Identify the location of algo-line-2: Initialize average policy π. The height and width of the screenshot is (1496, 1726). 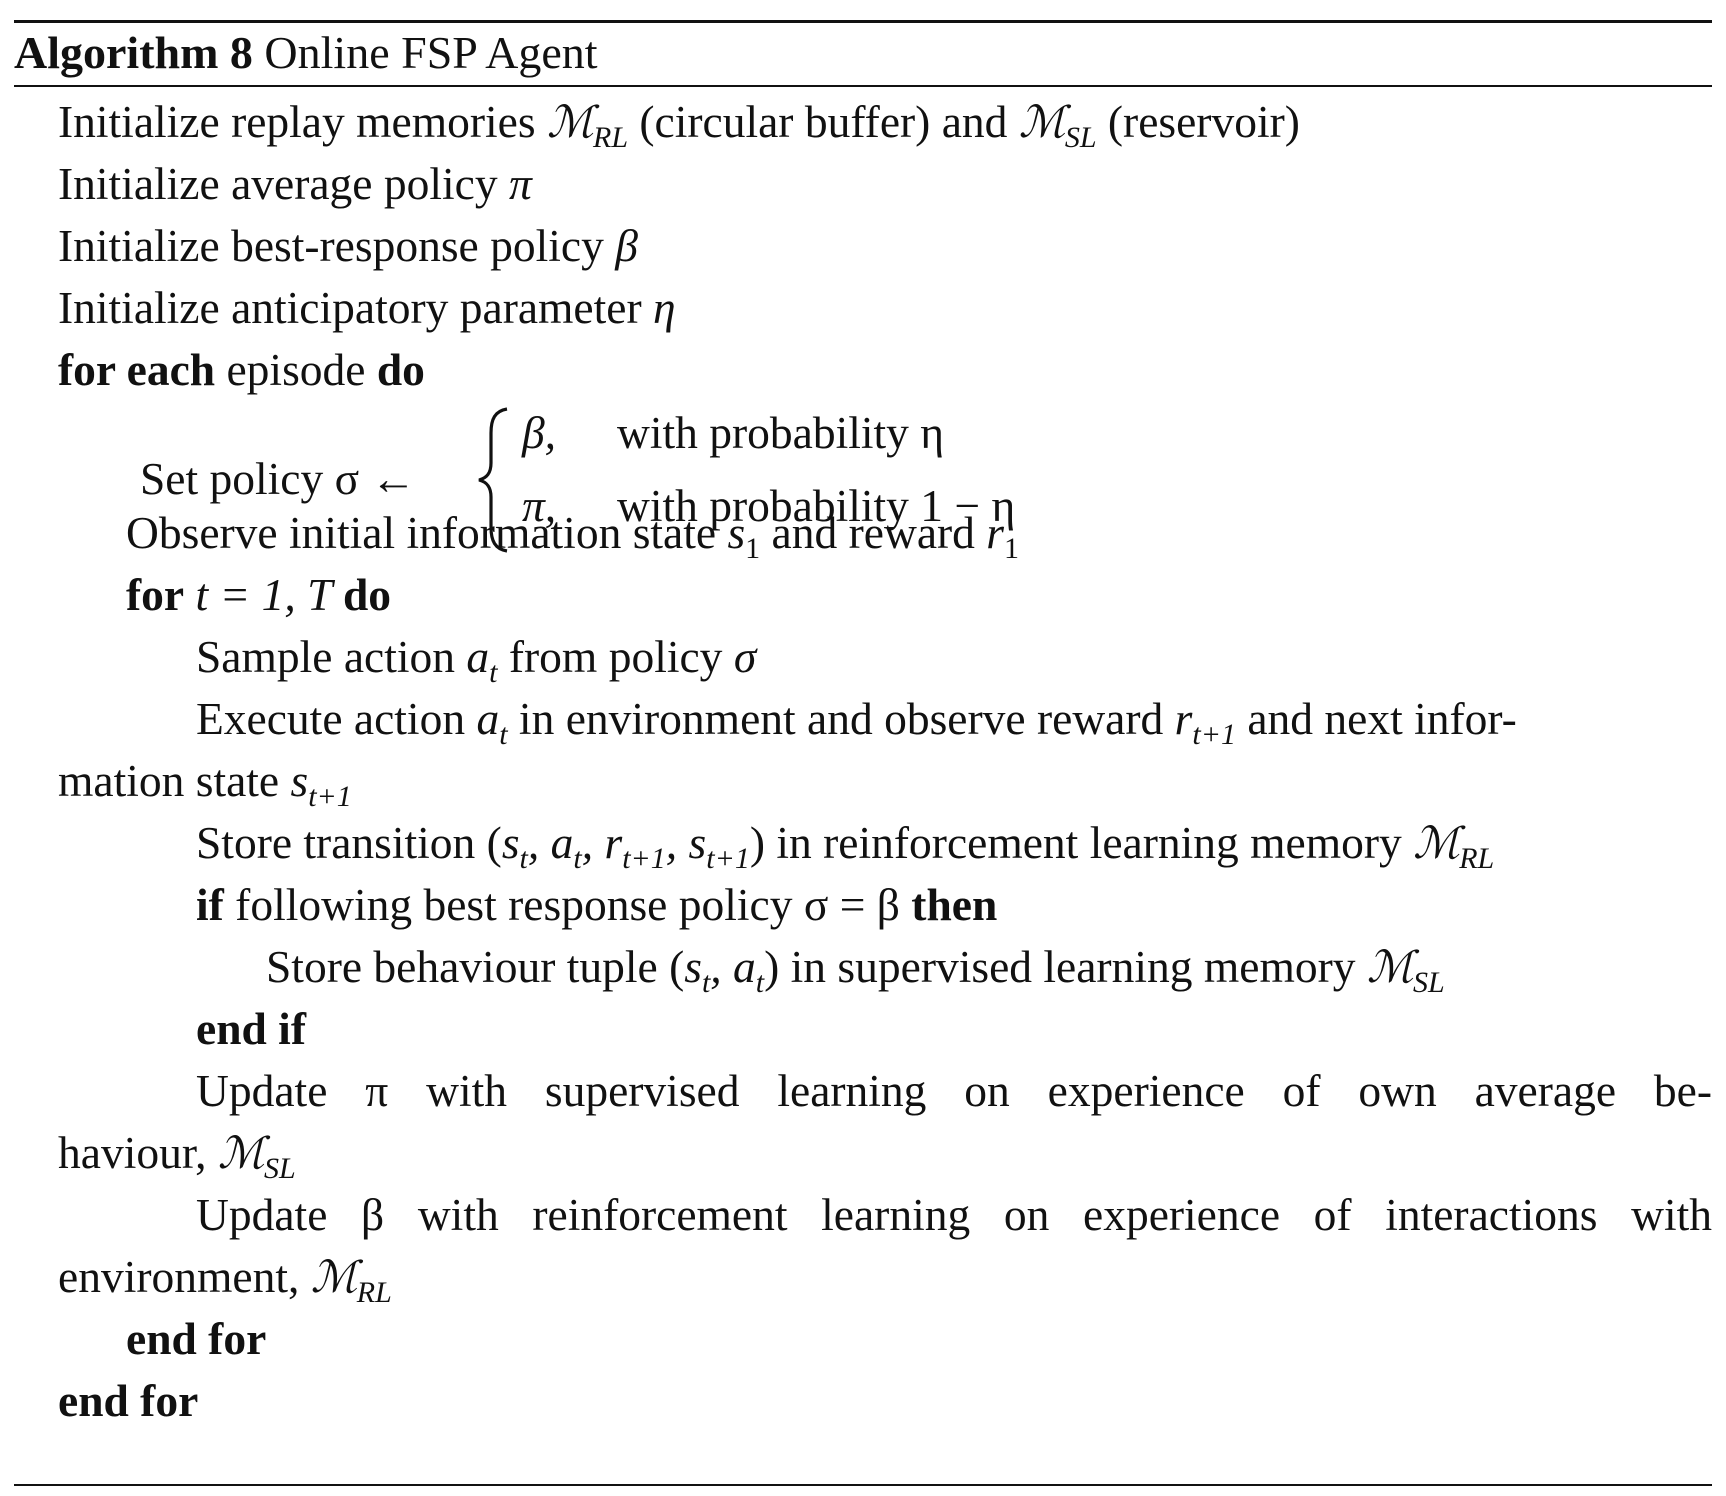
(295, 184).